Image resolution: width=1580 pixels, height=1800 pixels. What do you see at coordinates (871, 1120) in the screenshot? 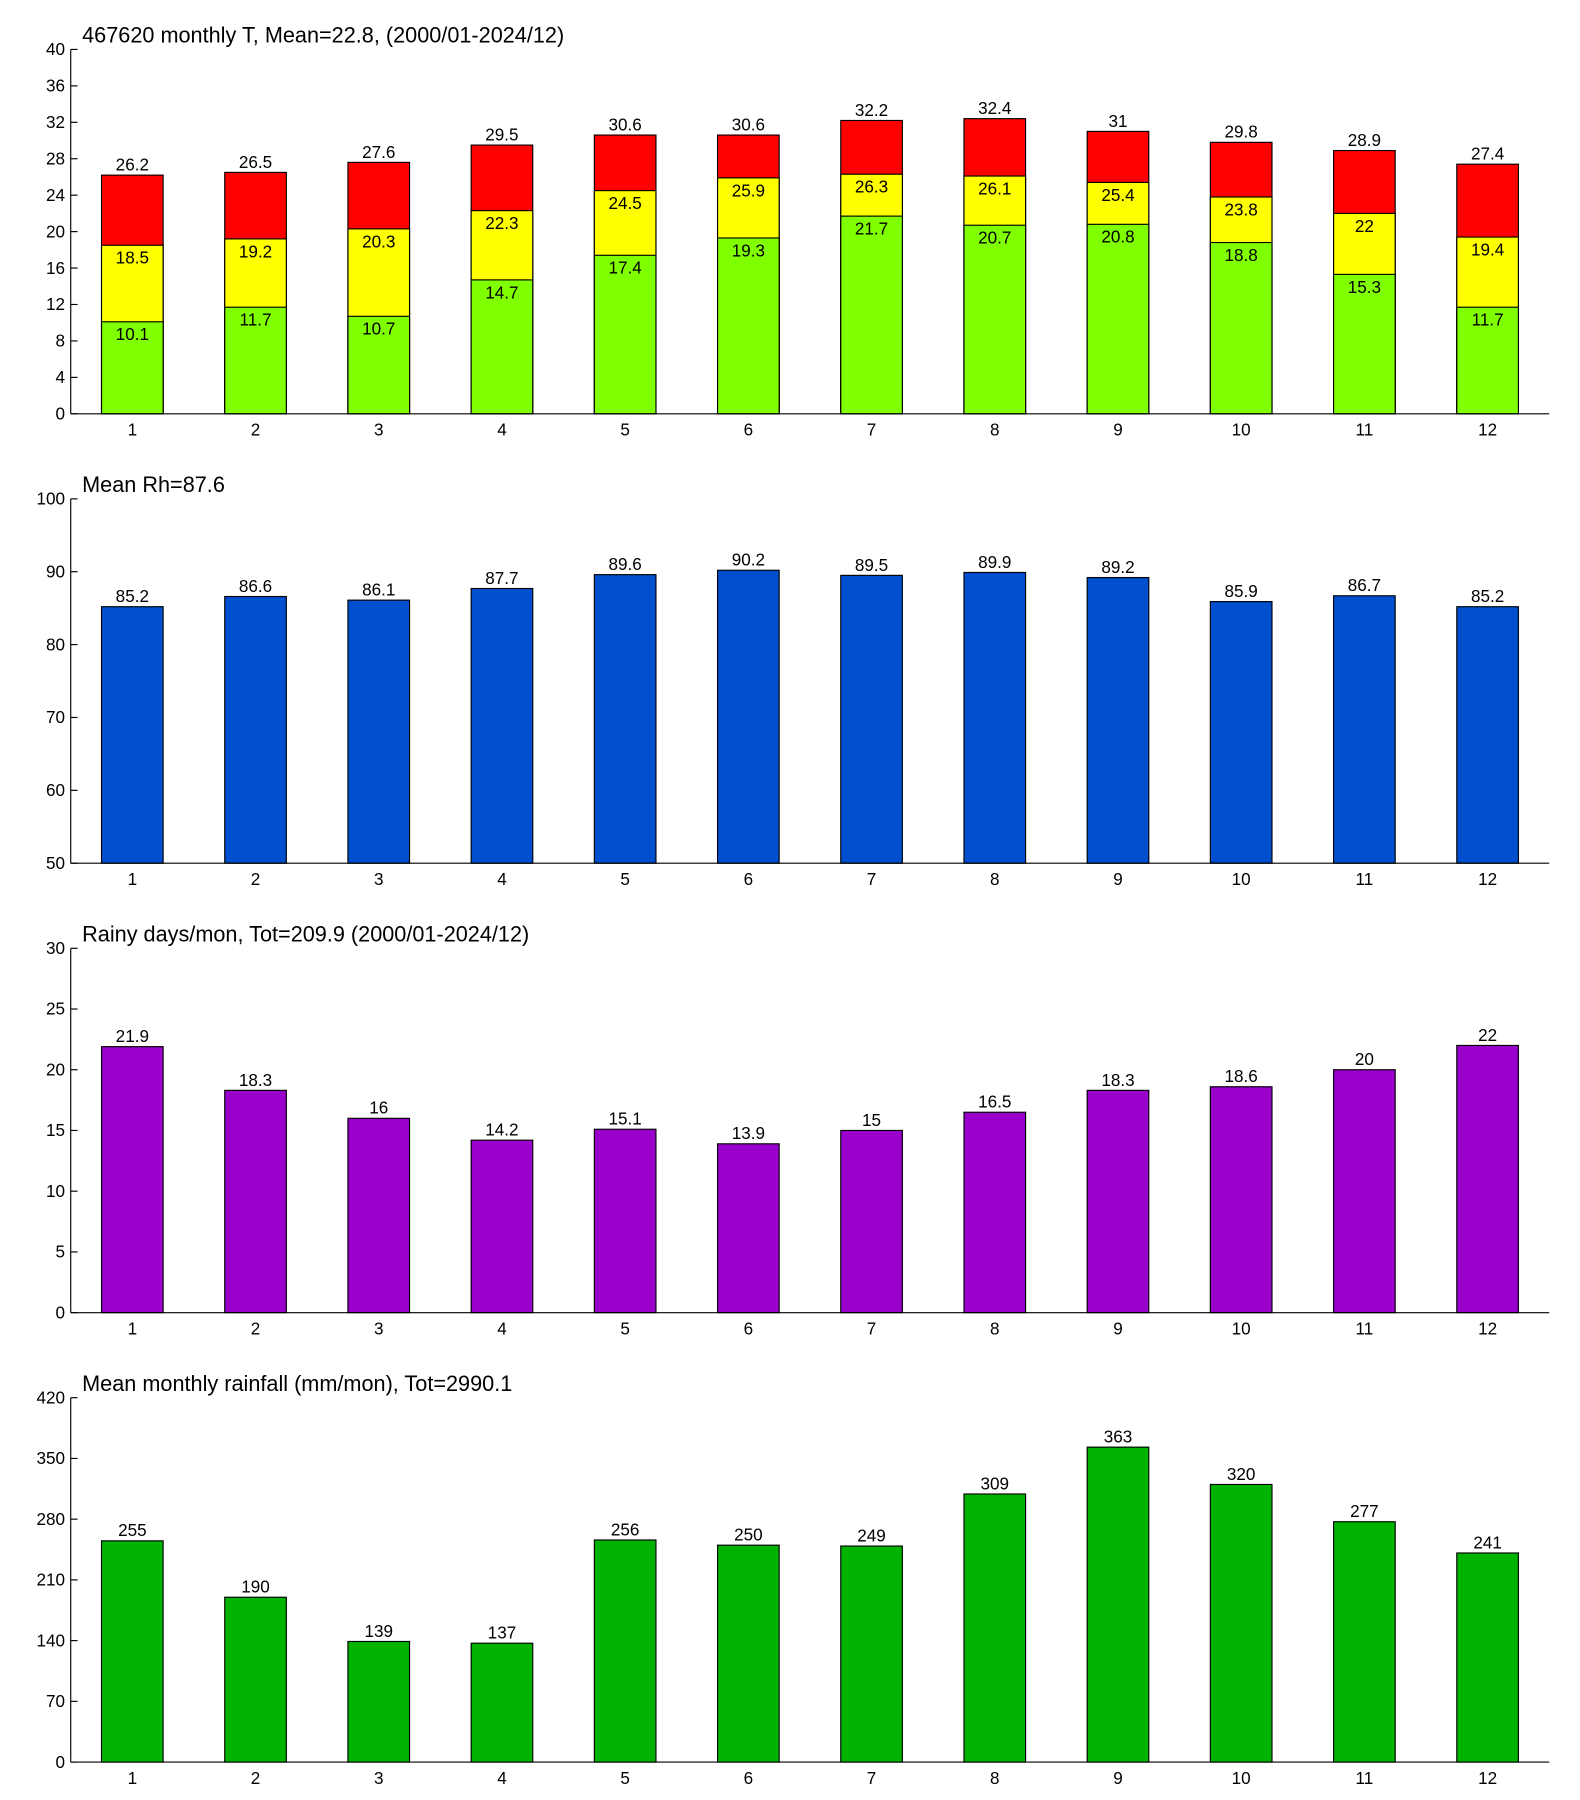
I see `value-label: 15` at bounding box center [871, 1120].